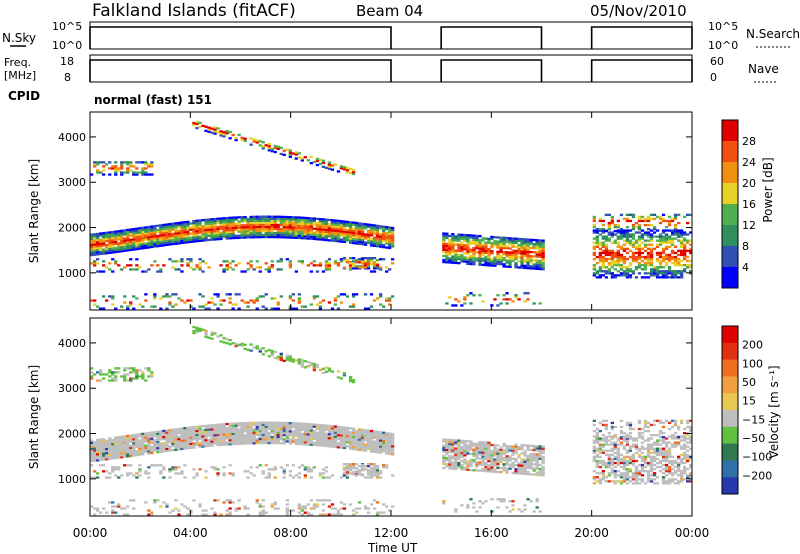 This screenshot has height=554, width=800. What do you see at coordinates (768, 189) in the screenshot?
I see `power-colorbar-label: Power [dB]` at bounding box center [768, 189].